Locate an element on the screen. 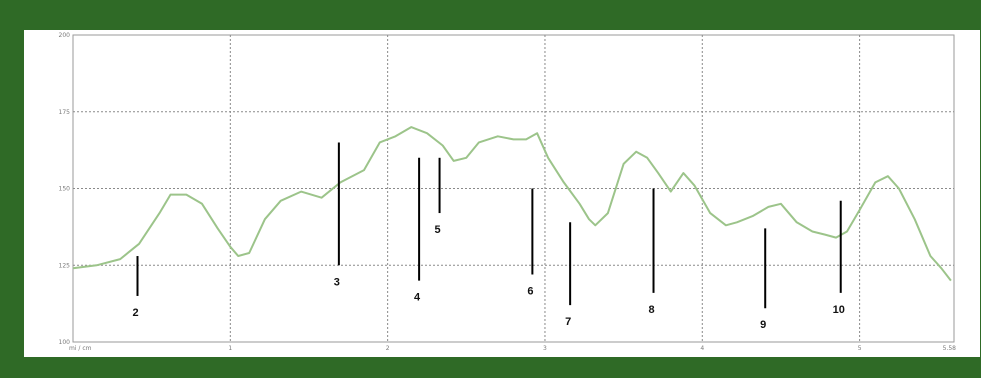  x-tick-label: 3 is located at coordinates (545, 348).